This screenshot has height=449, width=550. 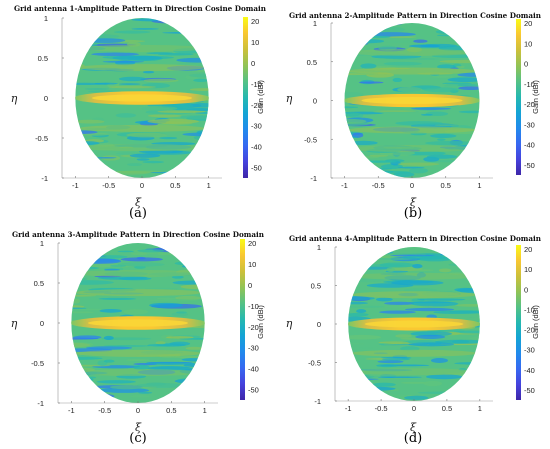 What do you see at coordinates (256, 105) in the screenshot?
I see `colorbar-tick-label: -20` at bounding box center [256, 105].